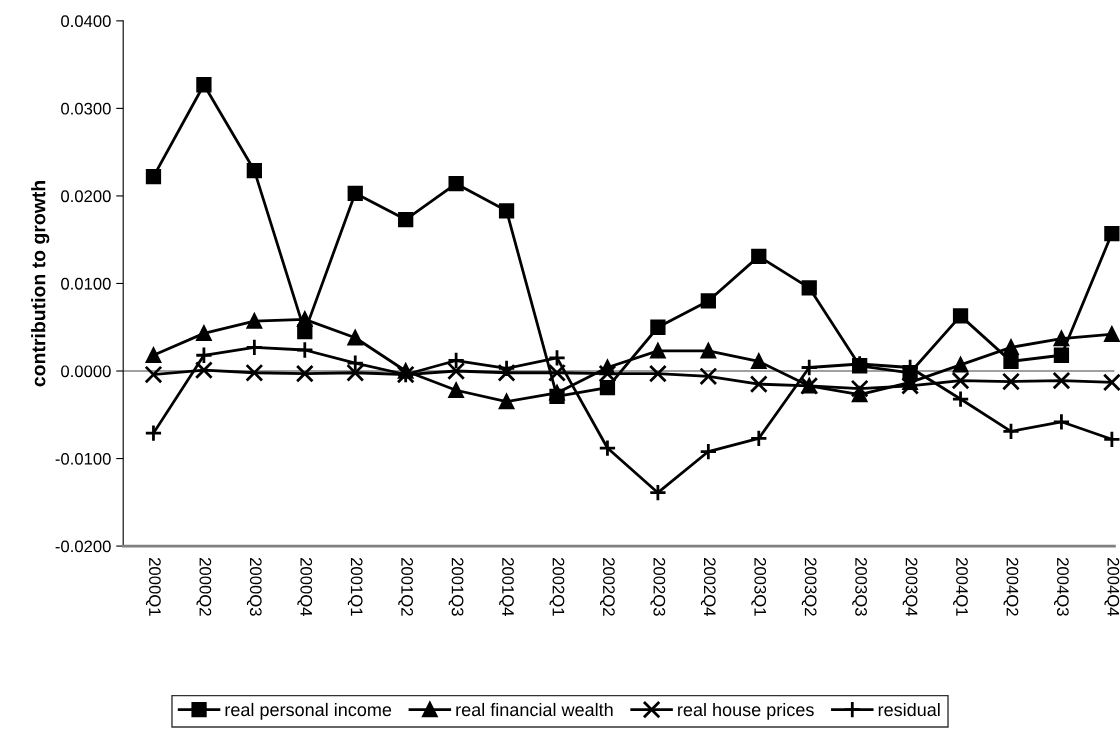  Describe the element at coordinates (506, 587) in the screenshot. I see `x-tick-label: 2001Q4` at that location.